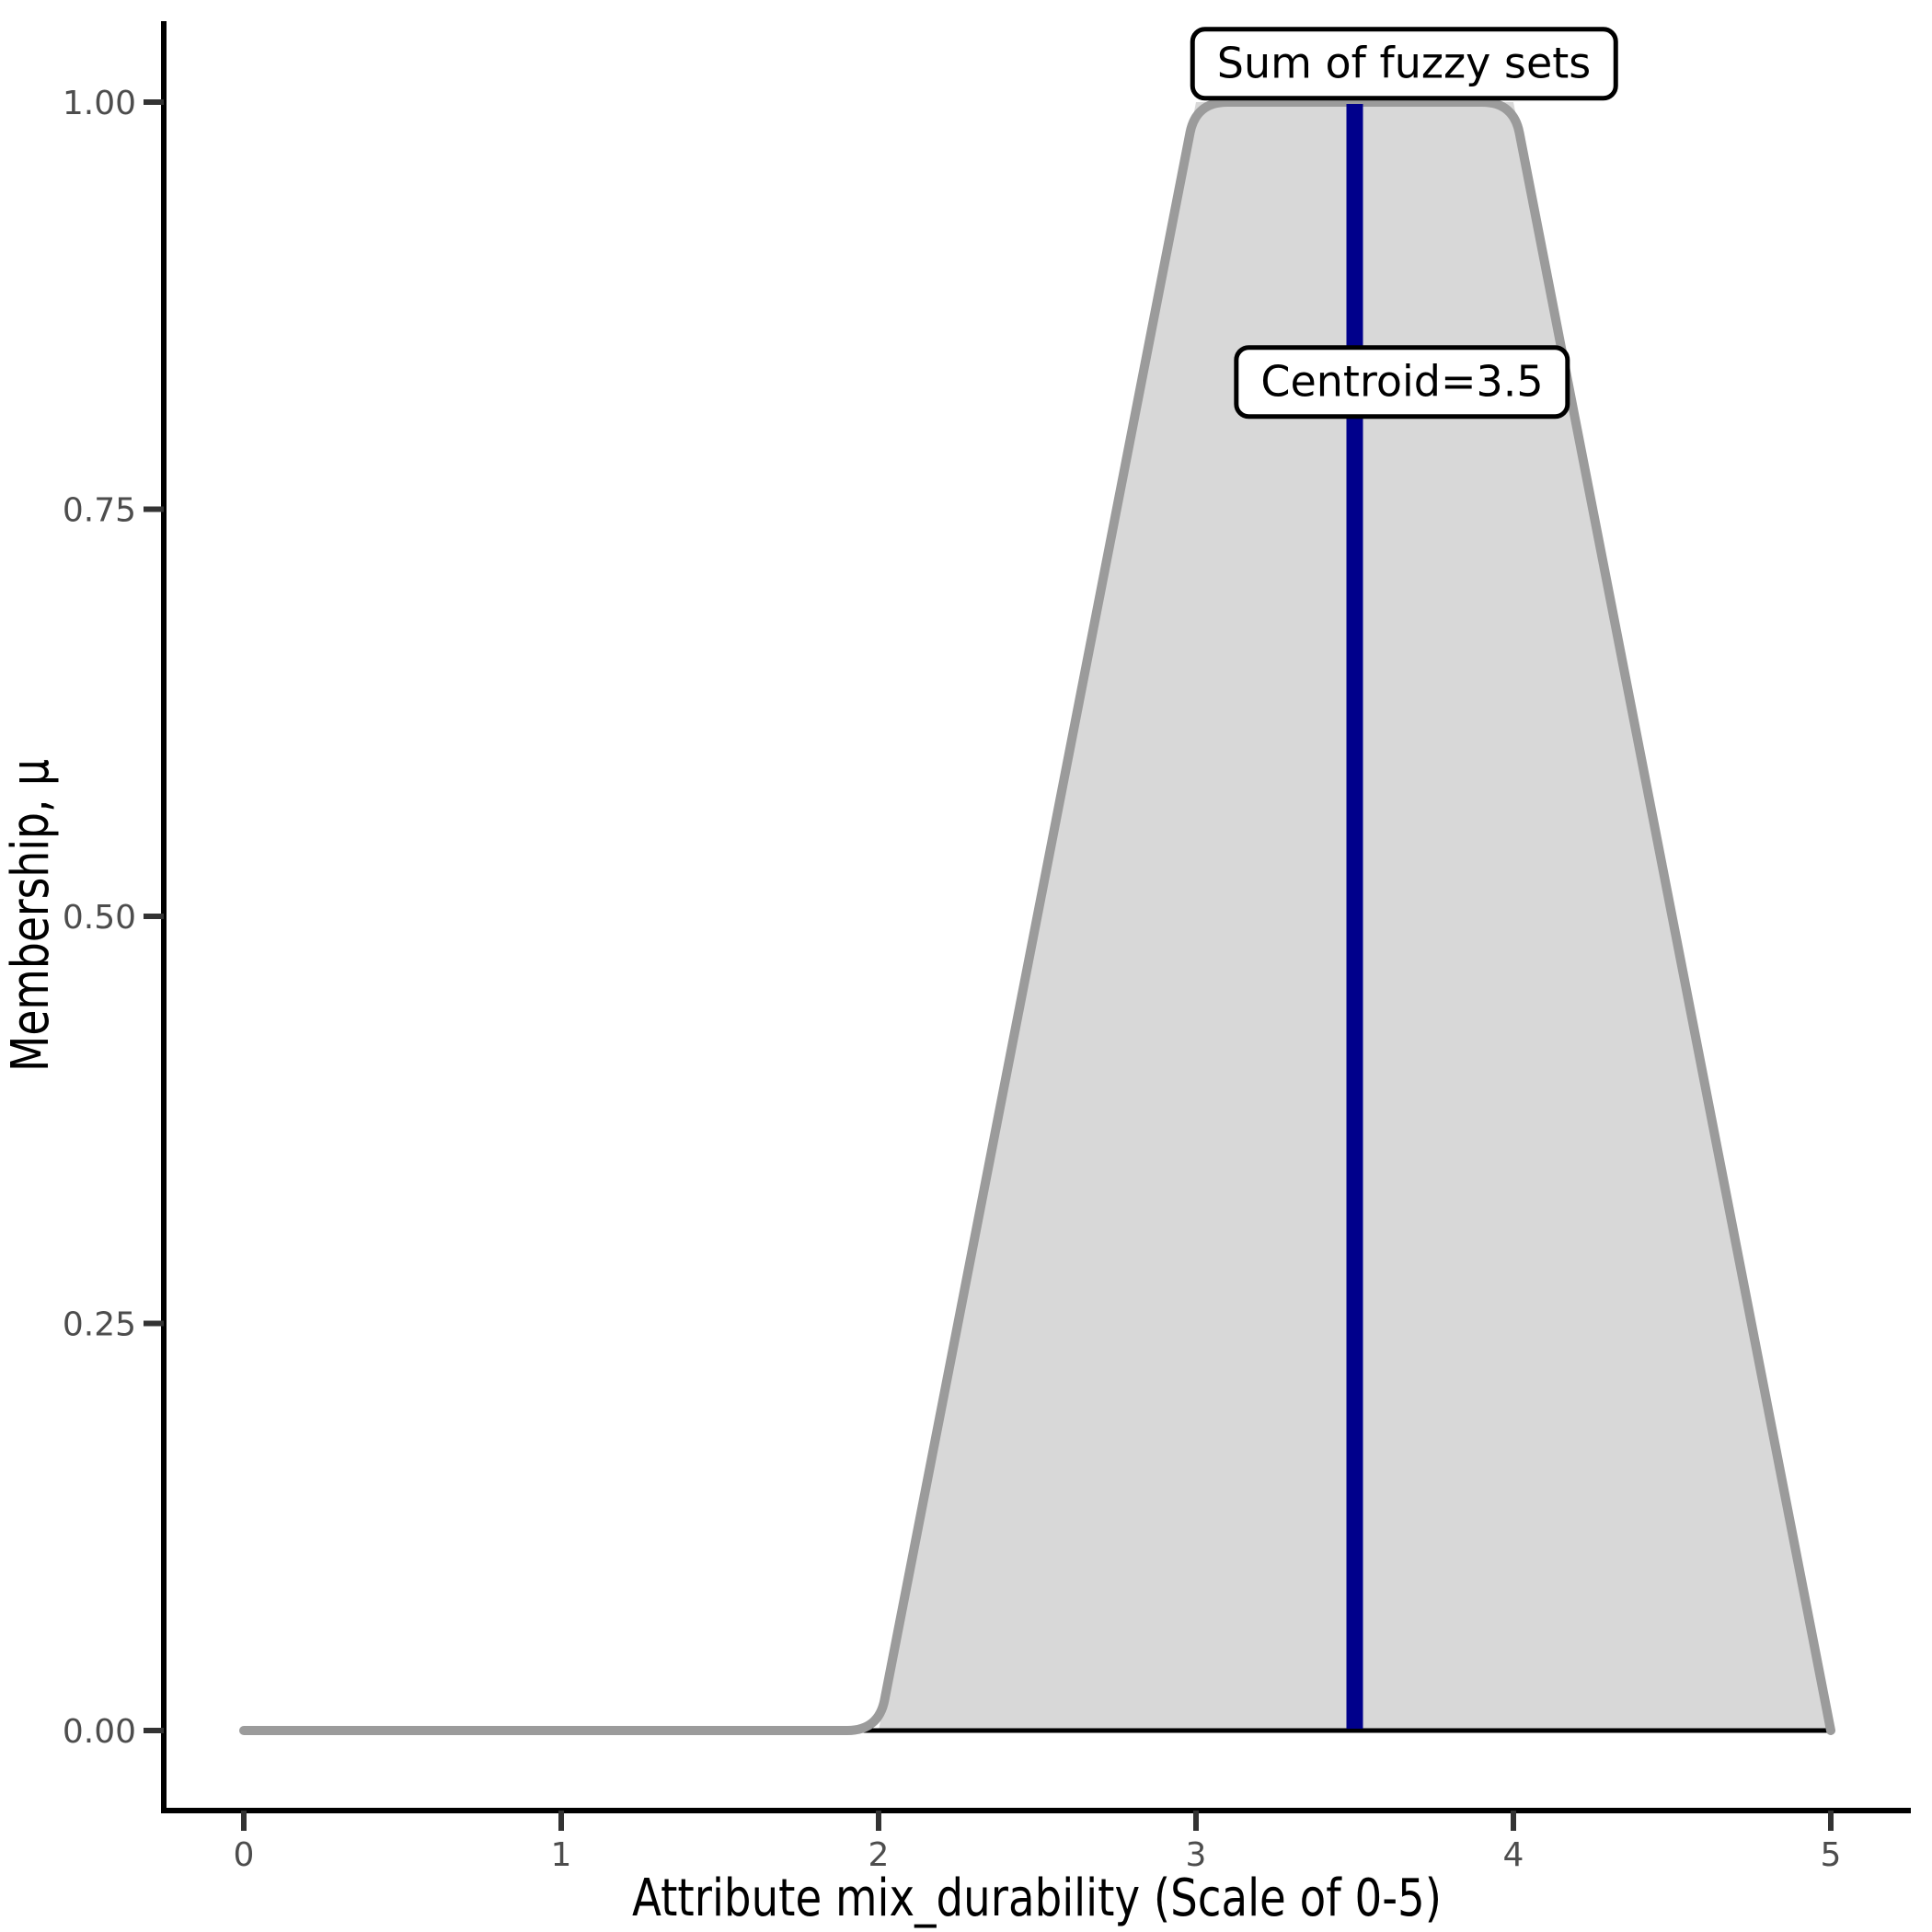  Describe the element at coordinates (561, 1855) in the screenshot. I see `x-tick-label: 1` at that location.